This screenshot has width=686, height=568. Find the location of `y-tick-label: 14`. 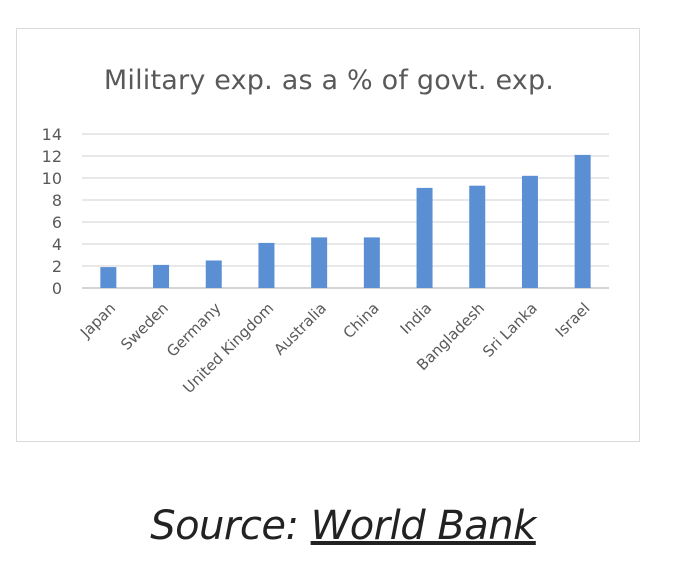

y-tick-label: 14 is located at coordinates (52, 134).